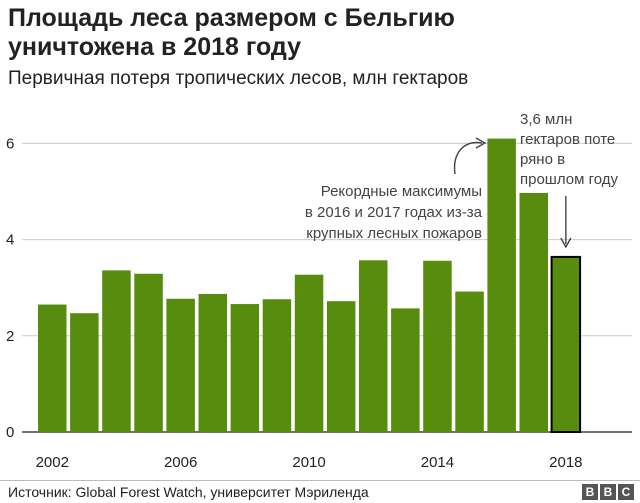 The width and height of the screenshot is (640, 503). Describe the element at coordinates (437, 462) in the screenshot. I see `x-tick-label: 2014` at that location.